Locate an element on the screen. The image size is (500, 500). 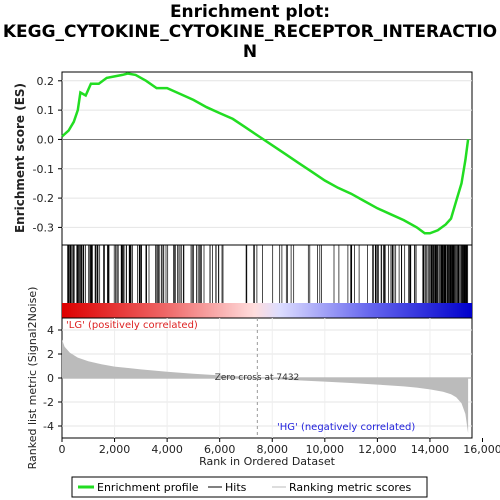
x-tick-label: 6,000 is located at coordinates (220, 449).